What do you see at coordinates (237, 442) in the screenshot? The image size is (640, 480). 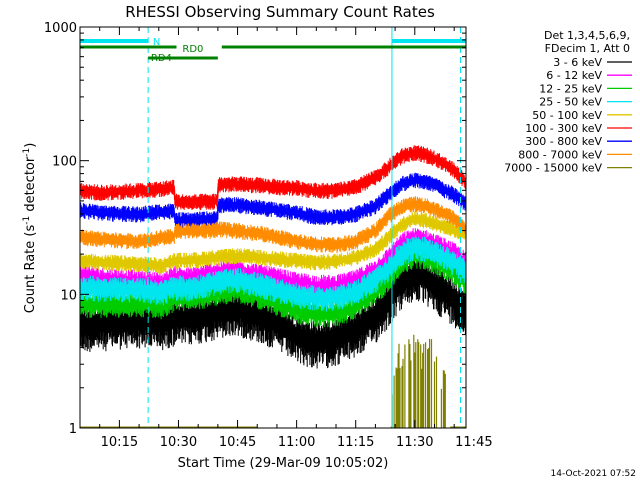 I see `x-tick-label: 10:45` at bounding box center [237, 442].